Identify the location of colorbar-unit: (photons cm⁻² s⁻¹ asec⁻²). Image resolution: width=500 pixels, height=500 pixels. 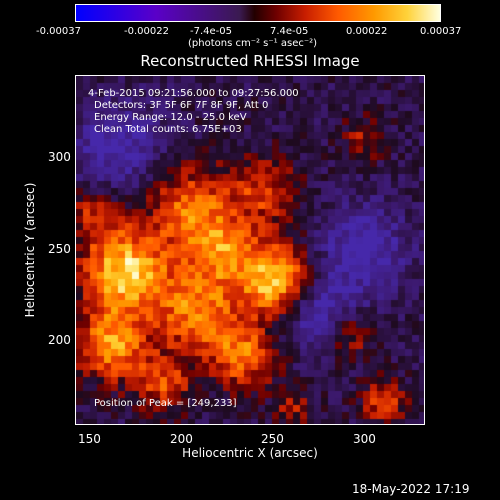
(253, 43).